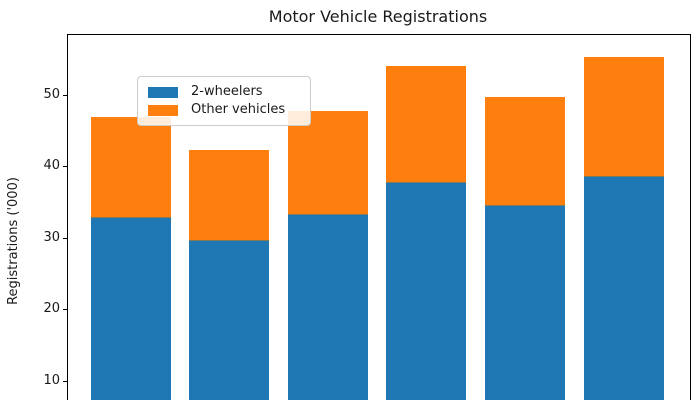 This screenshot has width=700, height=400. What do you see at coordinates (238, 109) in the screenshot?
I see `legend-label: Other vehicles` at bounding box center [238, 109].